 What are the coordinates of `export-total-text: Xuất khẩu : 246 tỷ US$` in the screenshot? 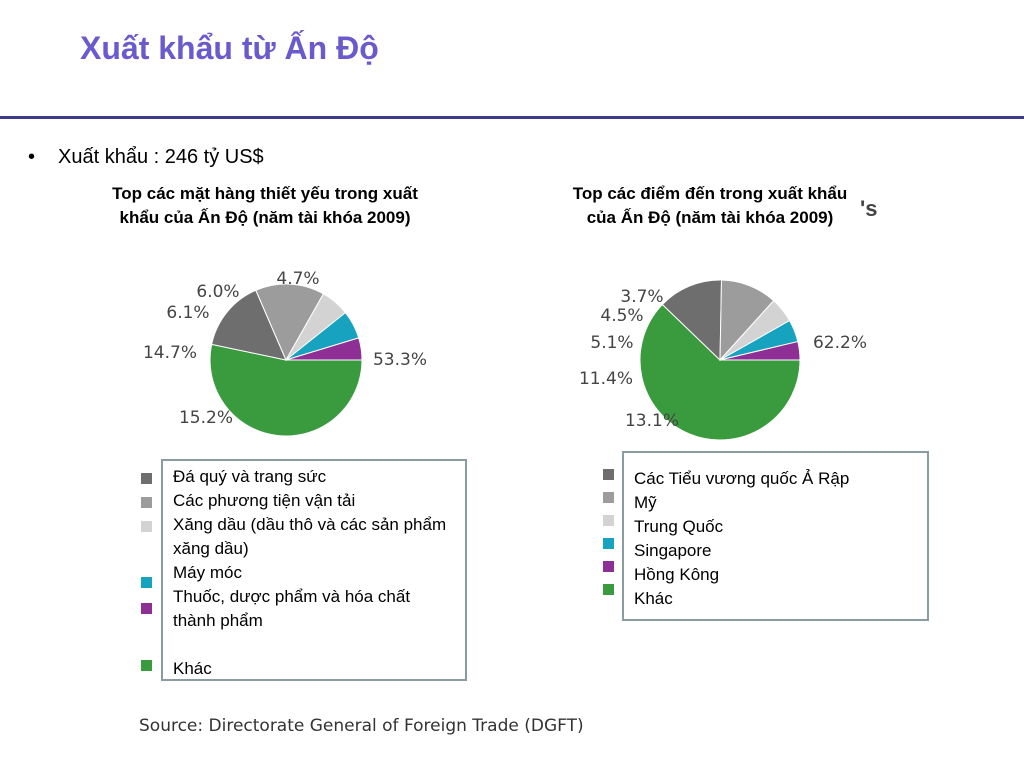 It's located at (161, 157).